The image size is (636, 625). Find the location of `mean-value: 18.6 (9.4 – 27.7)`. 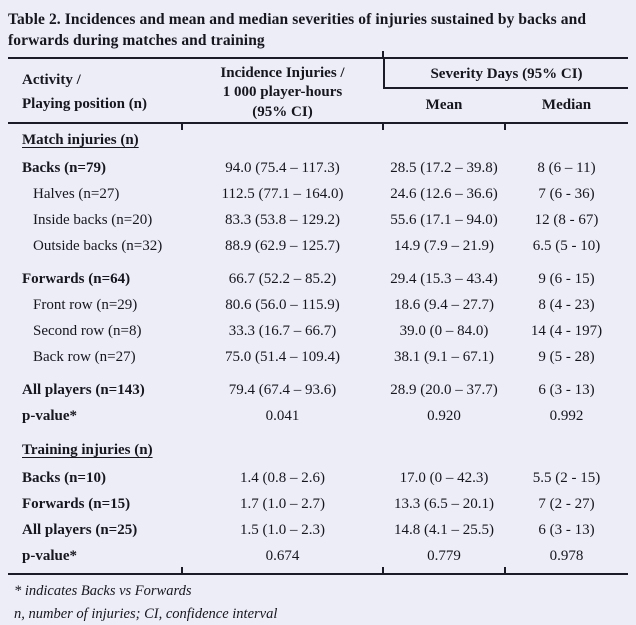

mean-value: 18.6 (9.4 – 27.7) is located at coordinates (444, 304).